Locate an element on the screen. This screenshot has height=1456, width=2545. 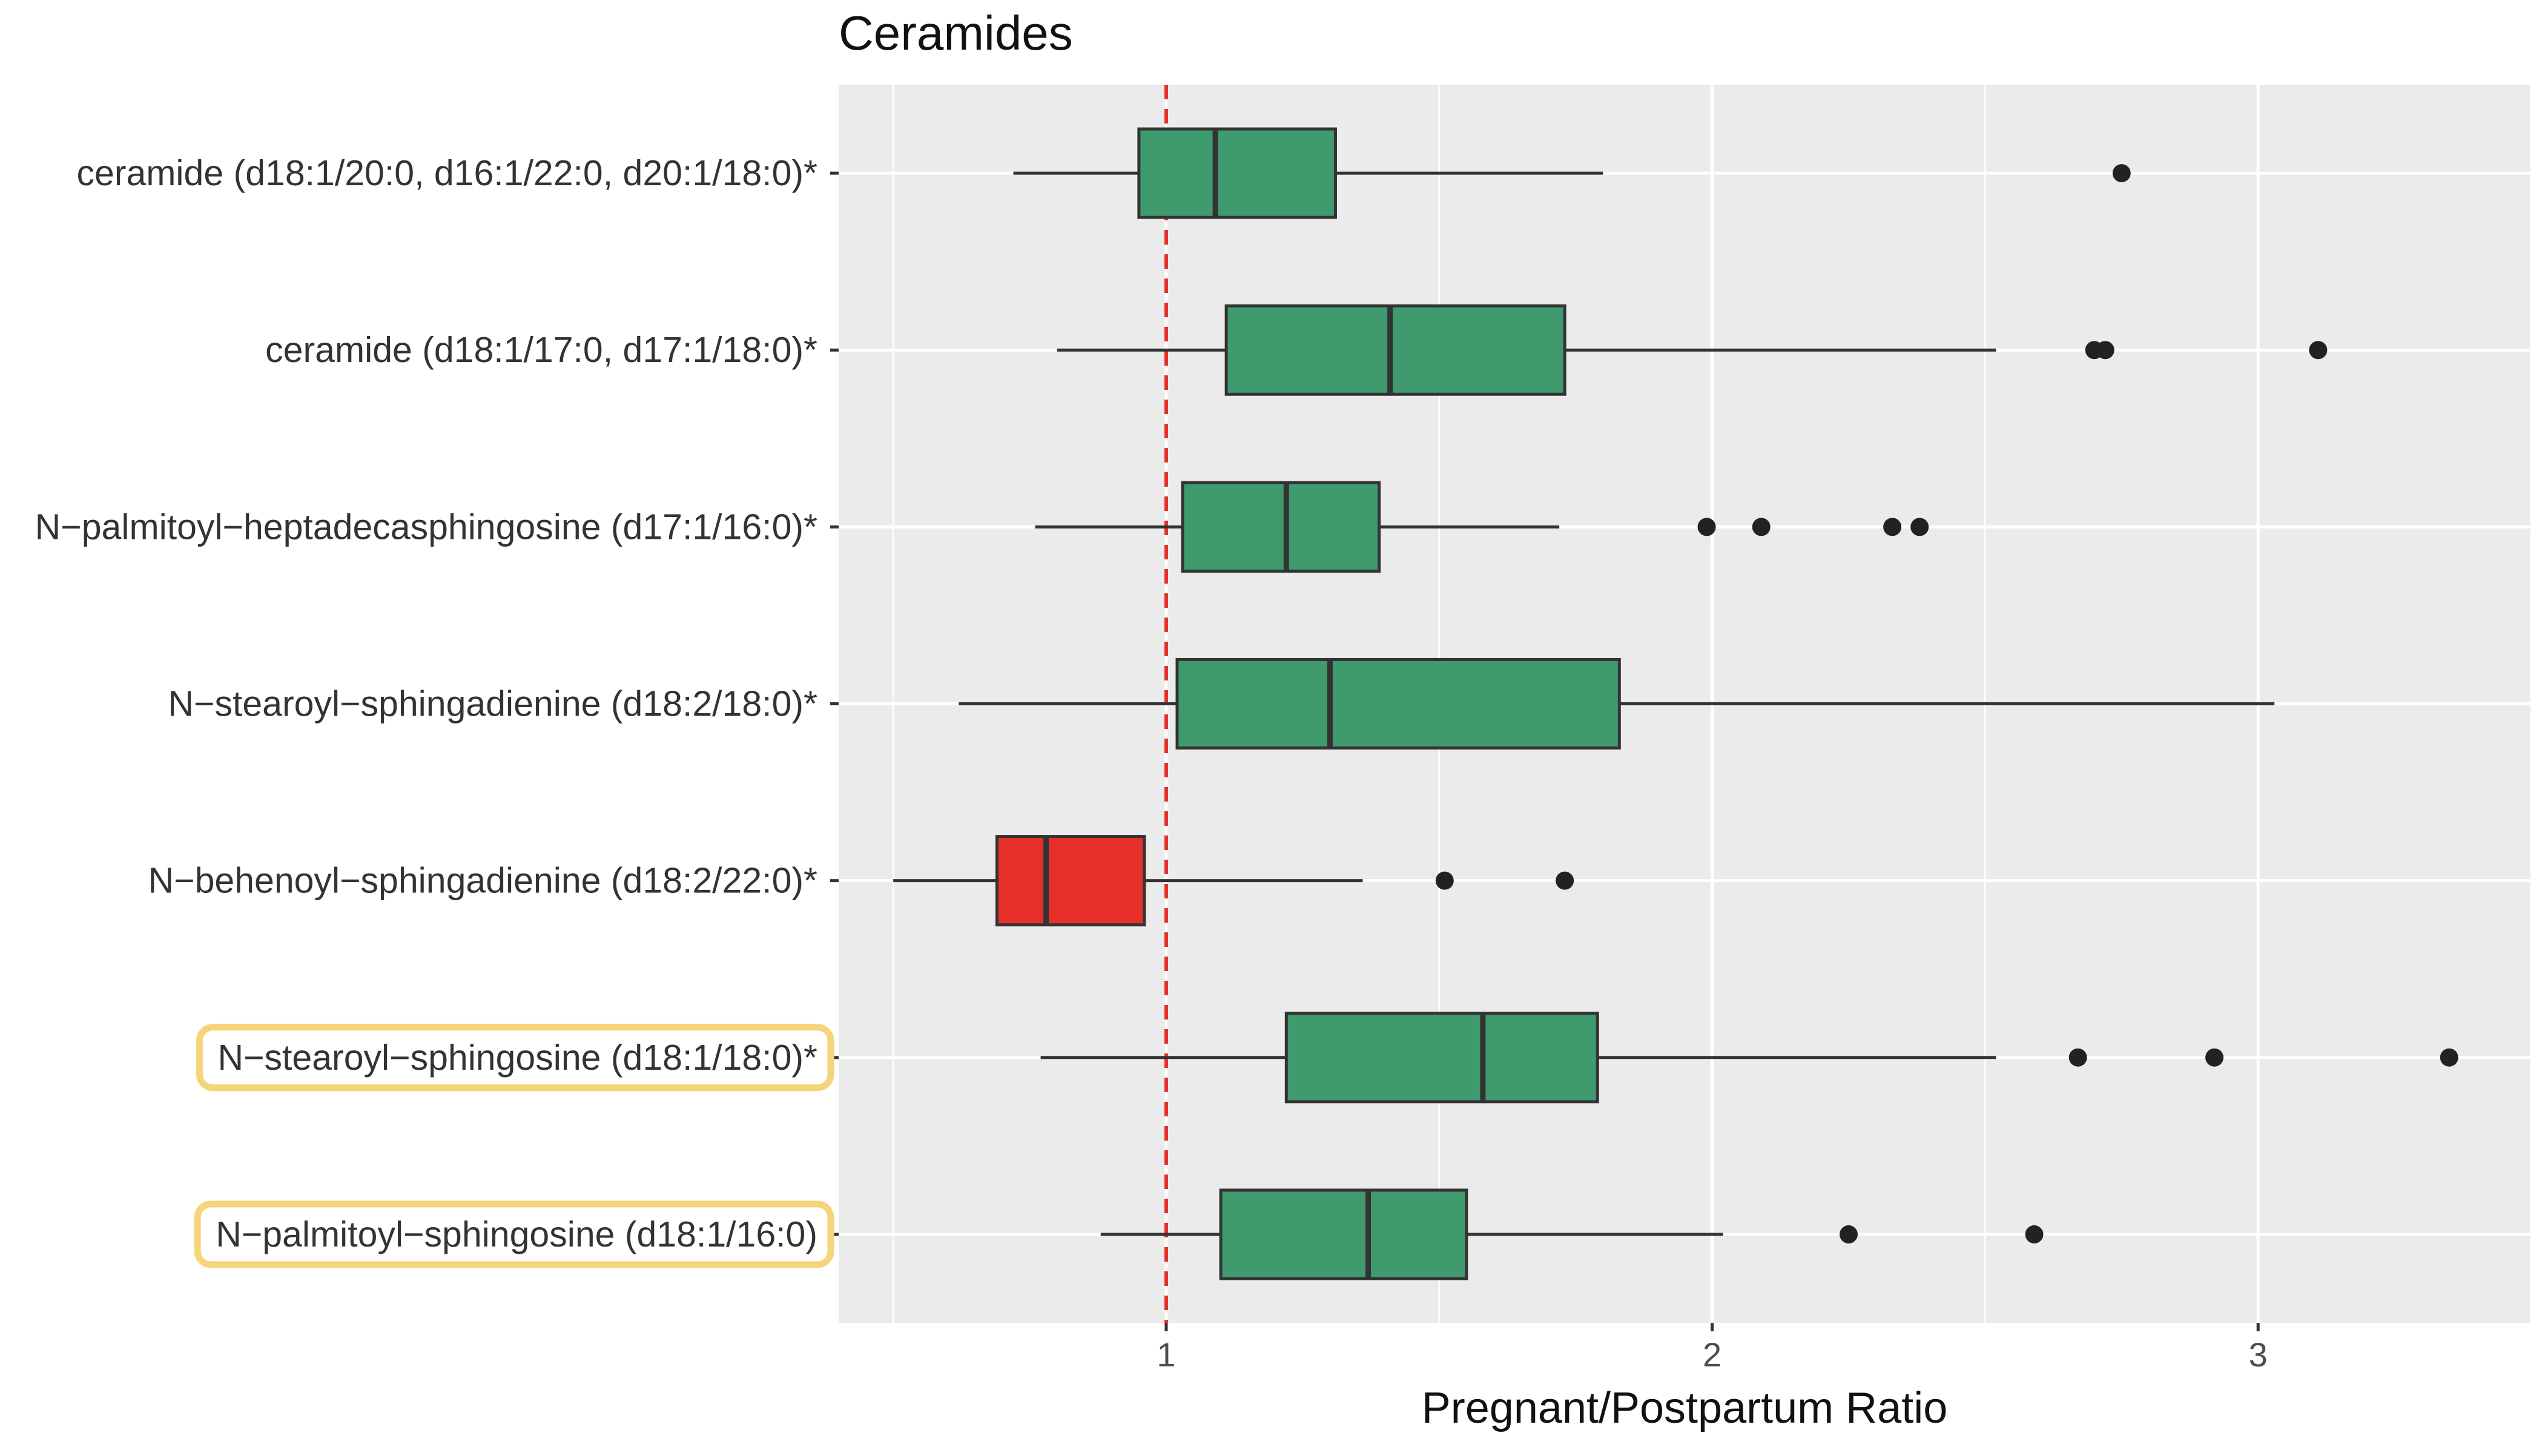
y-tick-label: ceramide (d18:1/17:0, d17:1/18:0)* is located at coordinates (541, 350).